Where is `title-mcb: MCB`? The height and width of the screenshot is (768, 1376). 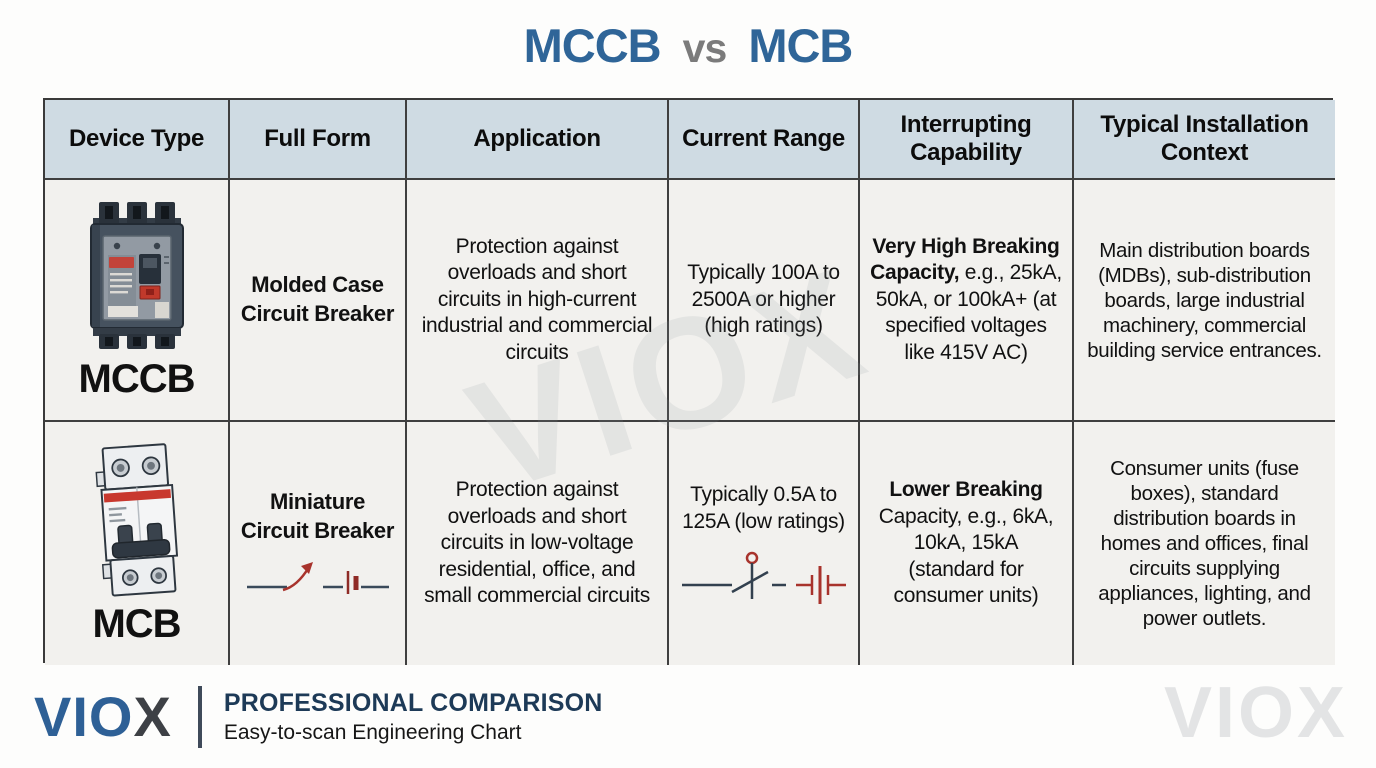 title-mcb: MCB is located at coordinates (800, 45).